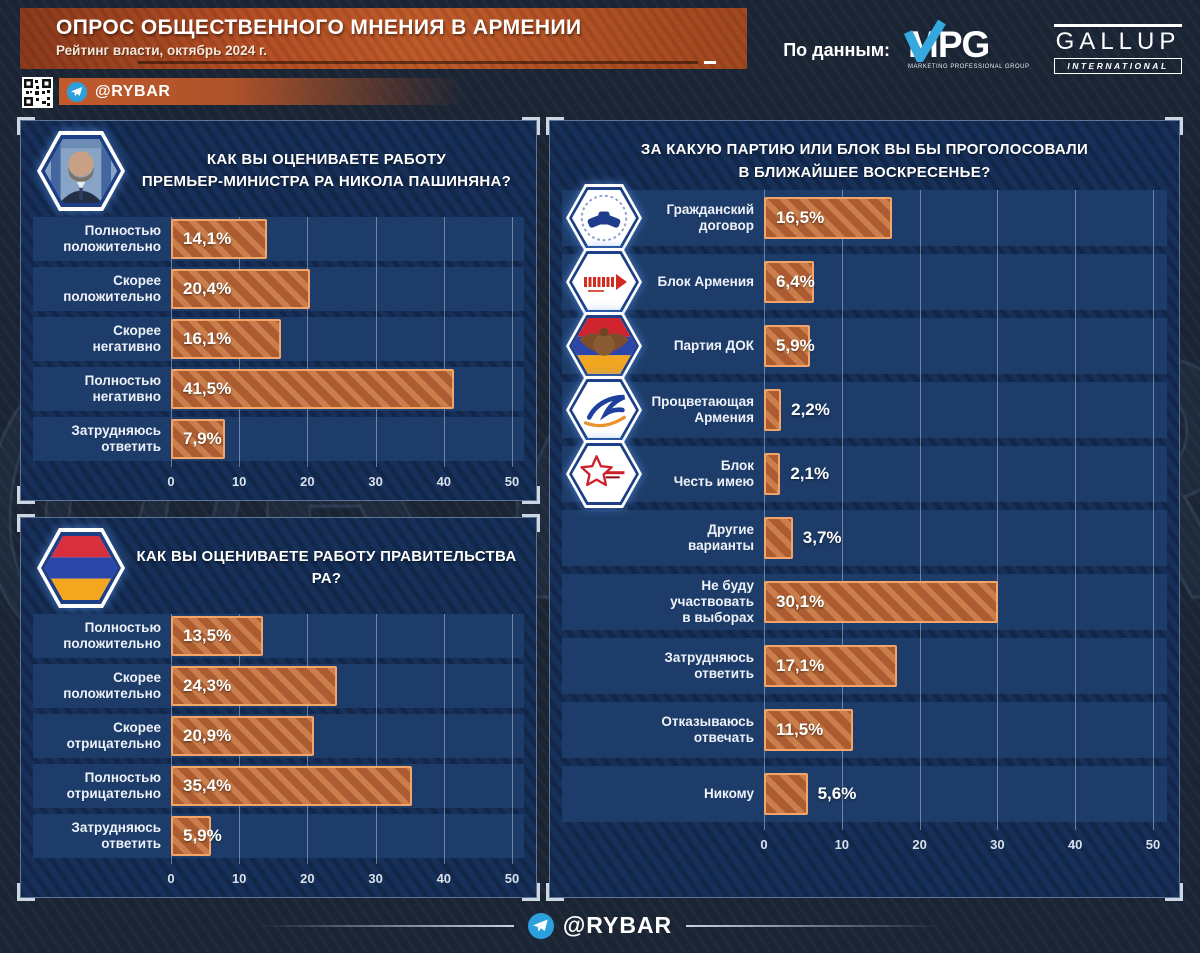  I want to click on chart-row: Скорее положительно 24,3%, so click(278, 686).